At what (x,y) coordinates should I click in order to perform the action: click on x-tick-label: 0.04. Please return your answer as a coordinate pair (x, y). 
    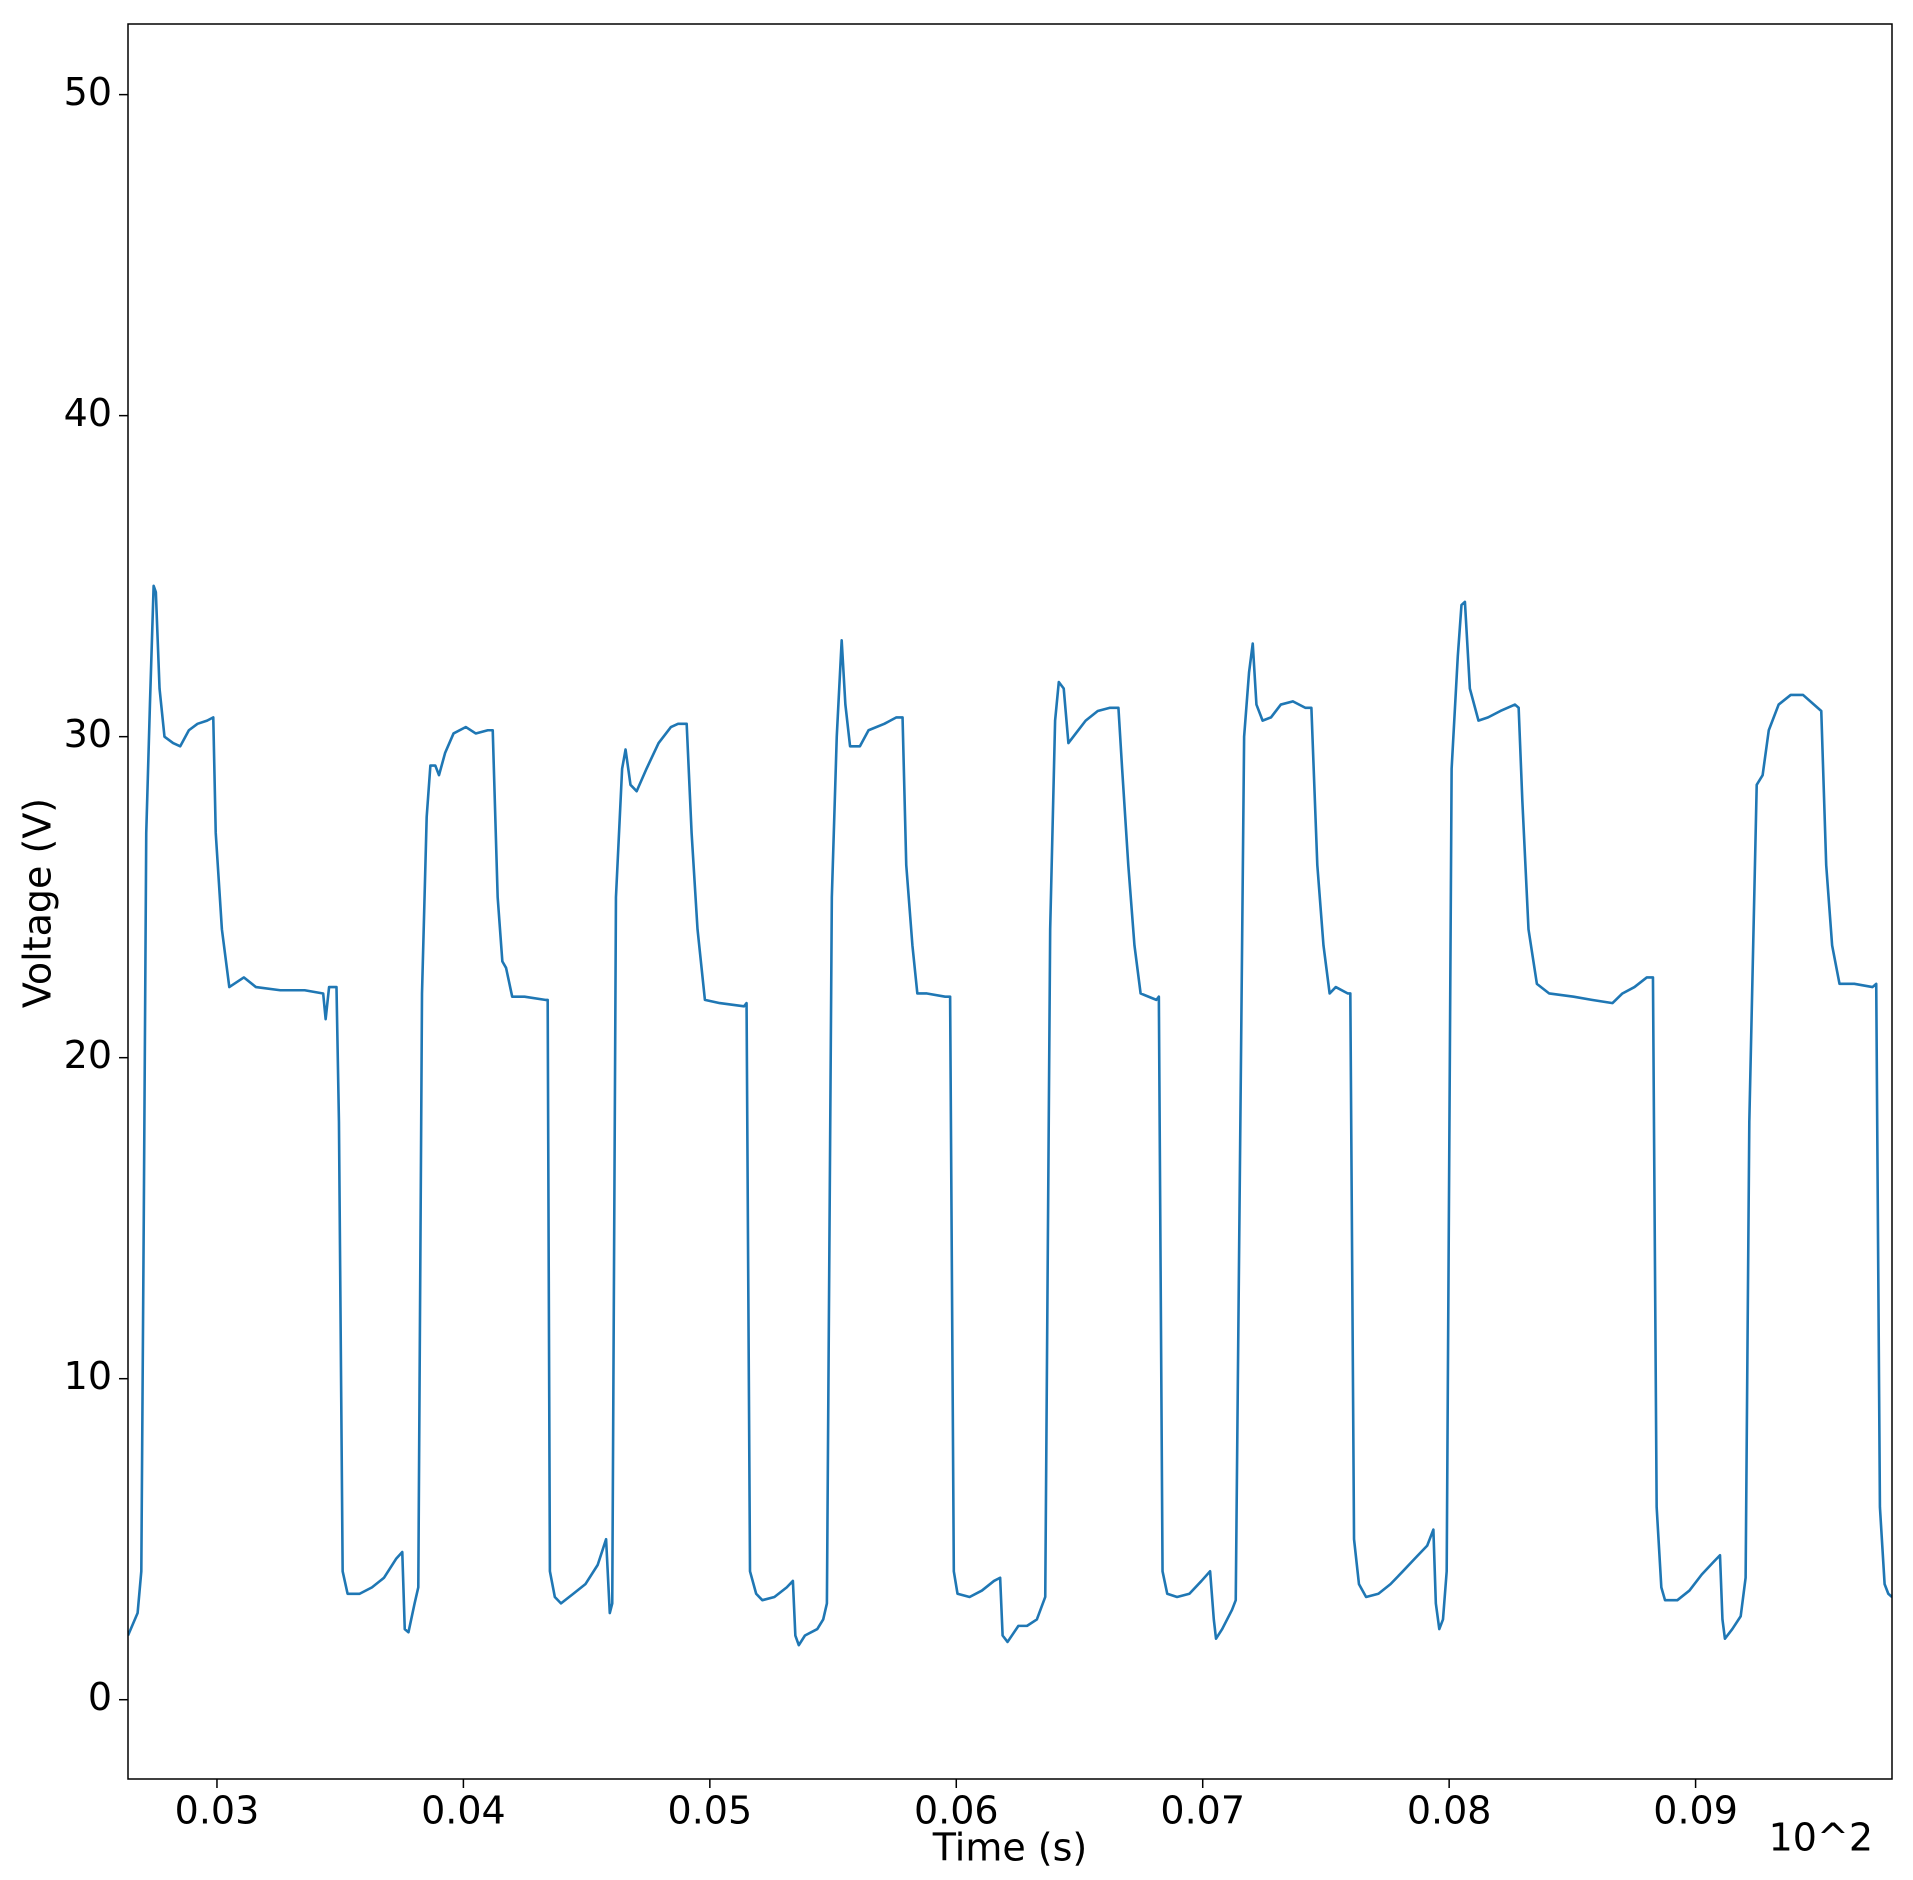
    Looking at the image, I should click on (463, 1811).